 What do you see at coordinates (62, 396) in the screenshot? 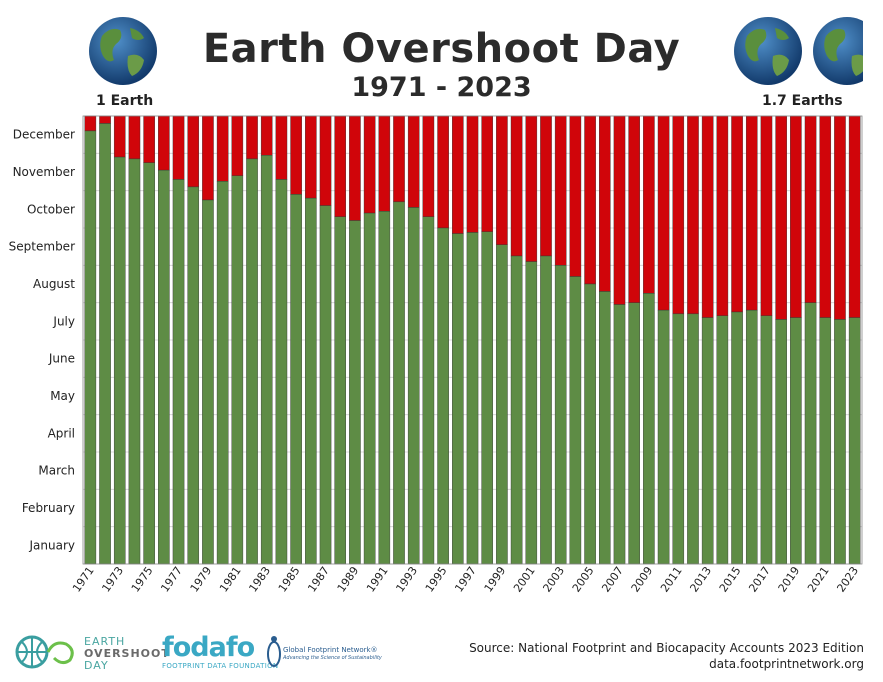
I see `y-tick-label: May` at bounding box center [62, 396].